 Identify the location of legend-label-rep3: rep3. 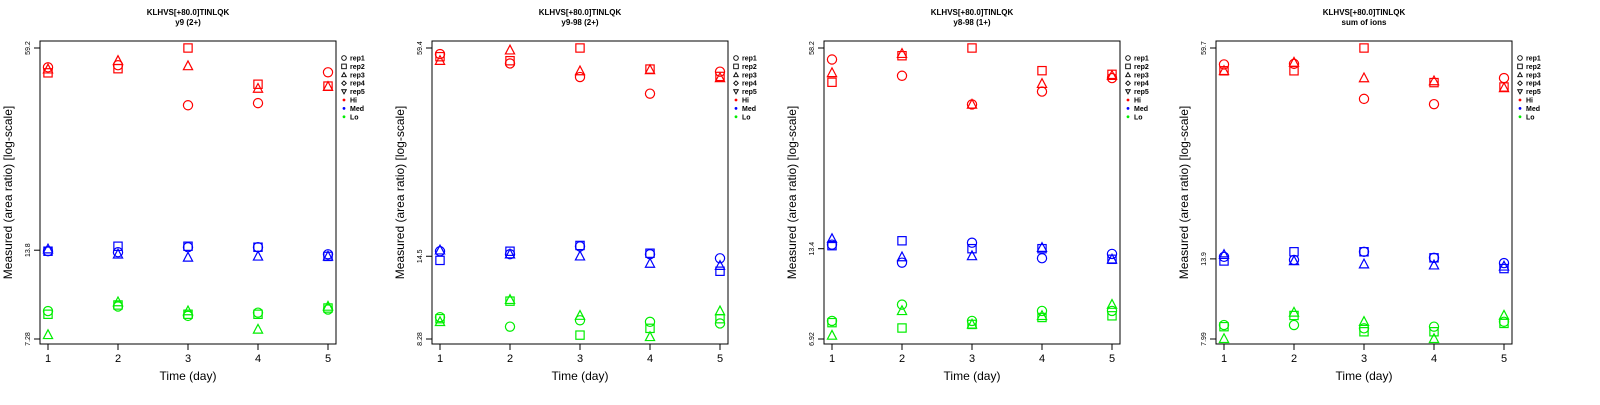
(357, 75).